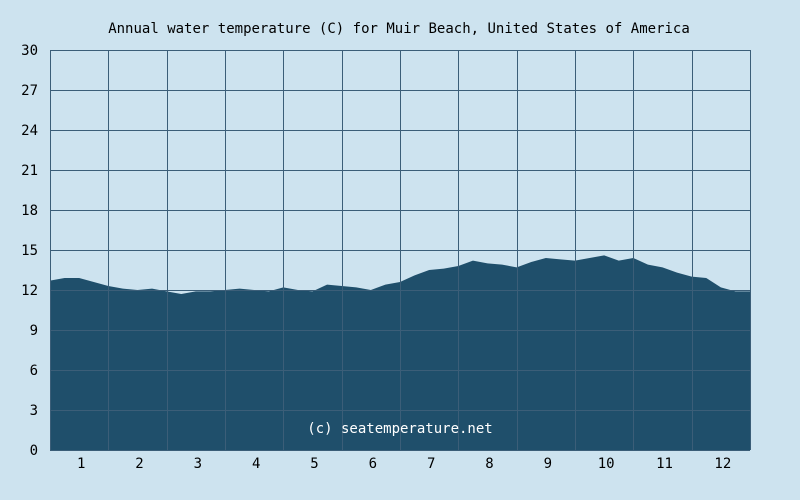 Image resolution: width=800 pixels, height=500 pixels. I want to click on x-tick-label: 1, so click(81, 464).